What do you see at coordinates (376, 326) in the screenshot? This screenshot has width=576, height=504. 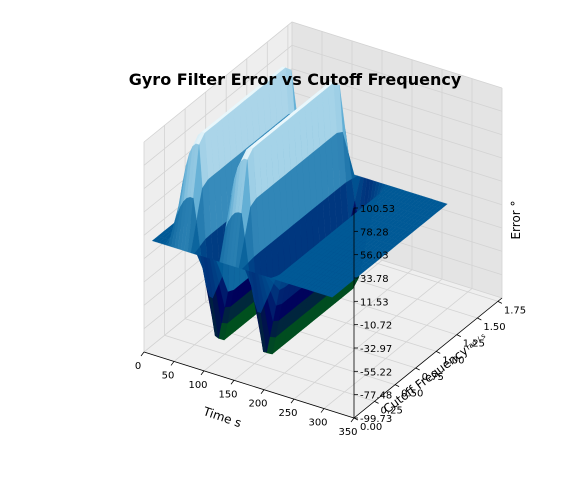 I see `z-tick-label: -10.72` at bounding box center [376, 326].